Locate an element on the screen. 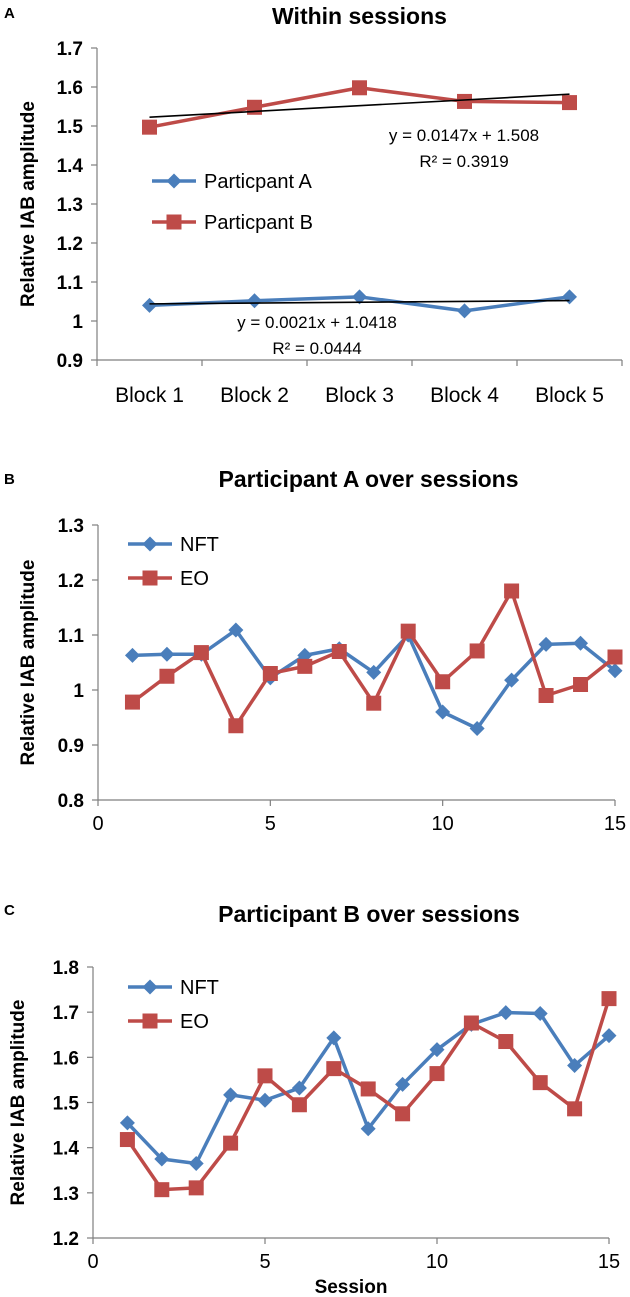 The image size is (630, 1297). x-tick-label: Block 5 is located at coordinates (569, 395).